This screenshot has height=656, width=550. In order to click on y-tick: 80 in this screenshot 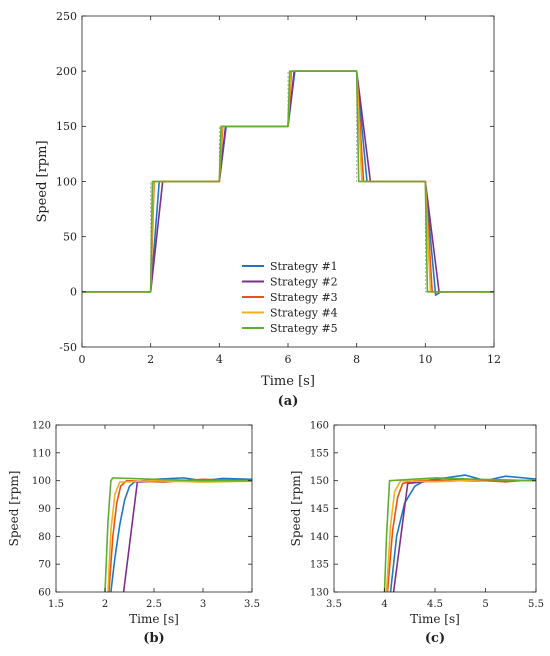, I will do `click(145, 537)`.